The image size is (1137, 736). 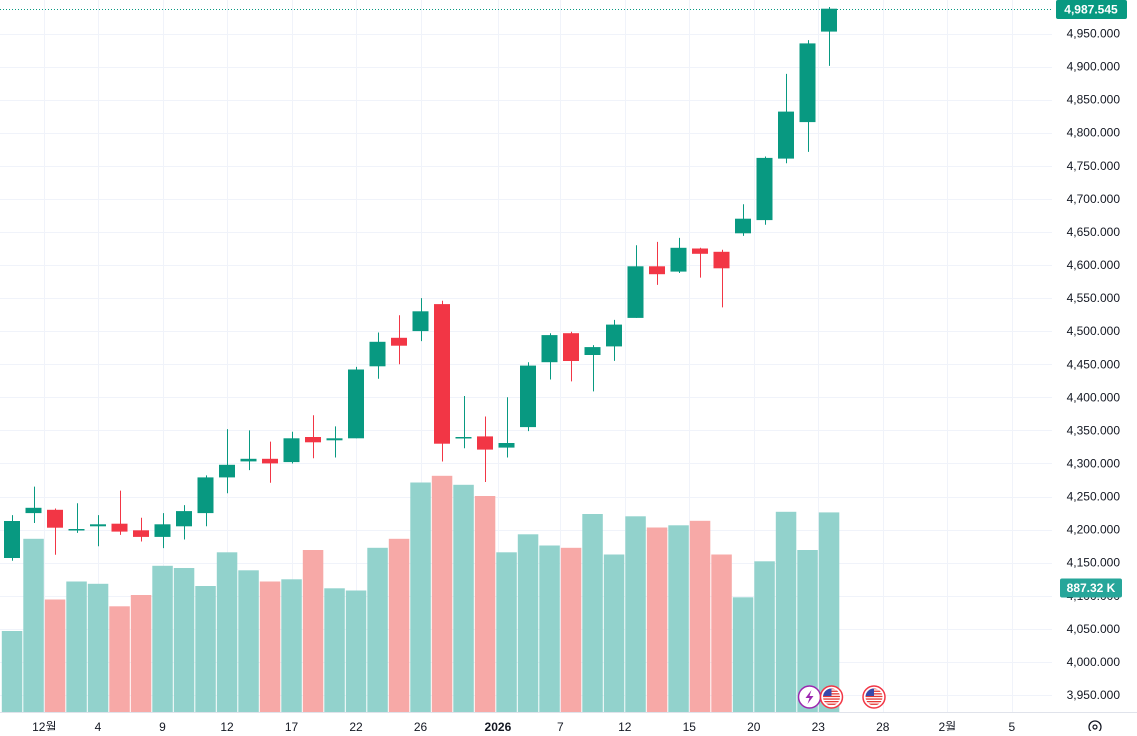 What do you see at coordinates (292, 725) in the screenshot?
I see `time-tick-label: 17` at bounding box center [292, 725].